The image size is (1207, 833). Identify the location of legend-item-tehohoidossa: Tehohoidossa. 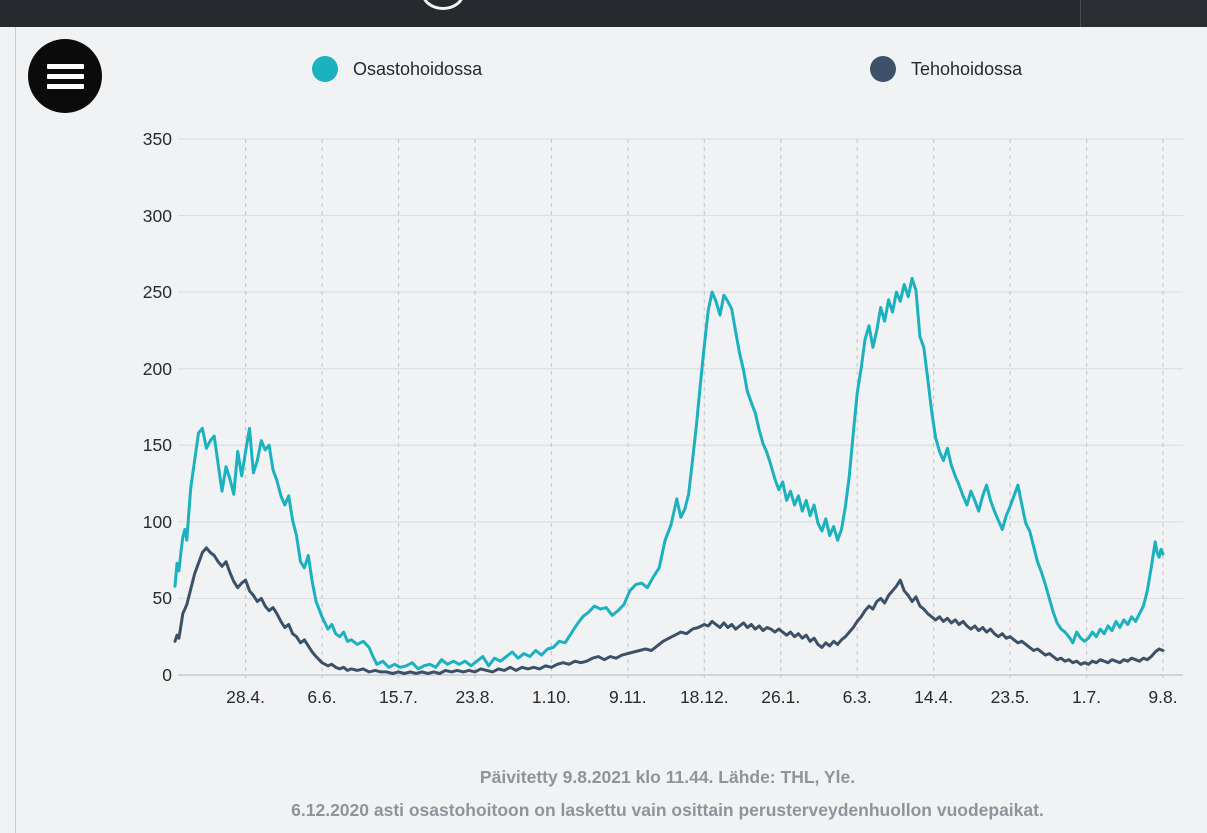
(946, 69).